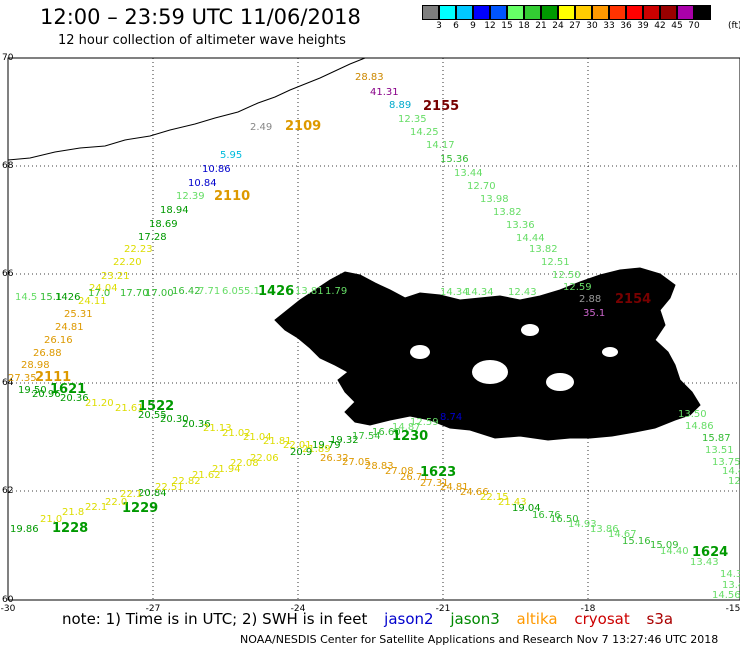  Describe the element at coordinates (51, 297) in the screenshot. I see `wave-height-label: 15.1` at that location.